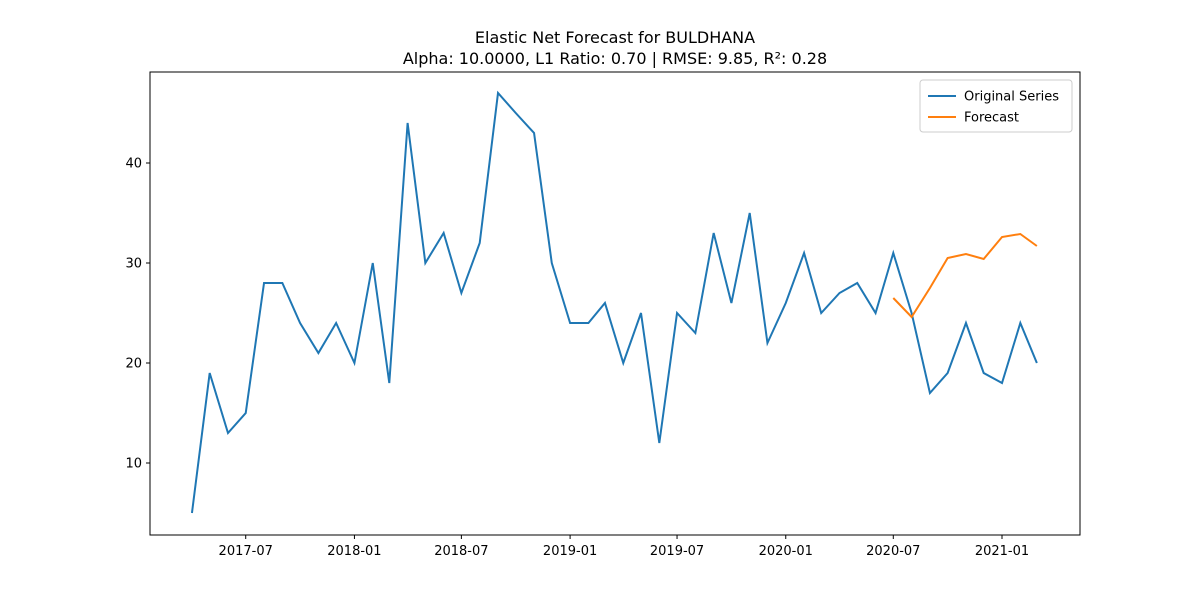  What do you see at coordinates (133, 464) in the screenshot?
I see `y-tick-label: 10` at bounding box center [133, 464].